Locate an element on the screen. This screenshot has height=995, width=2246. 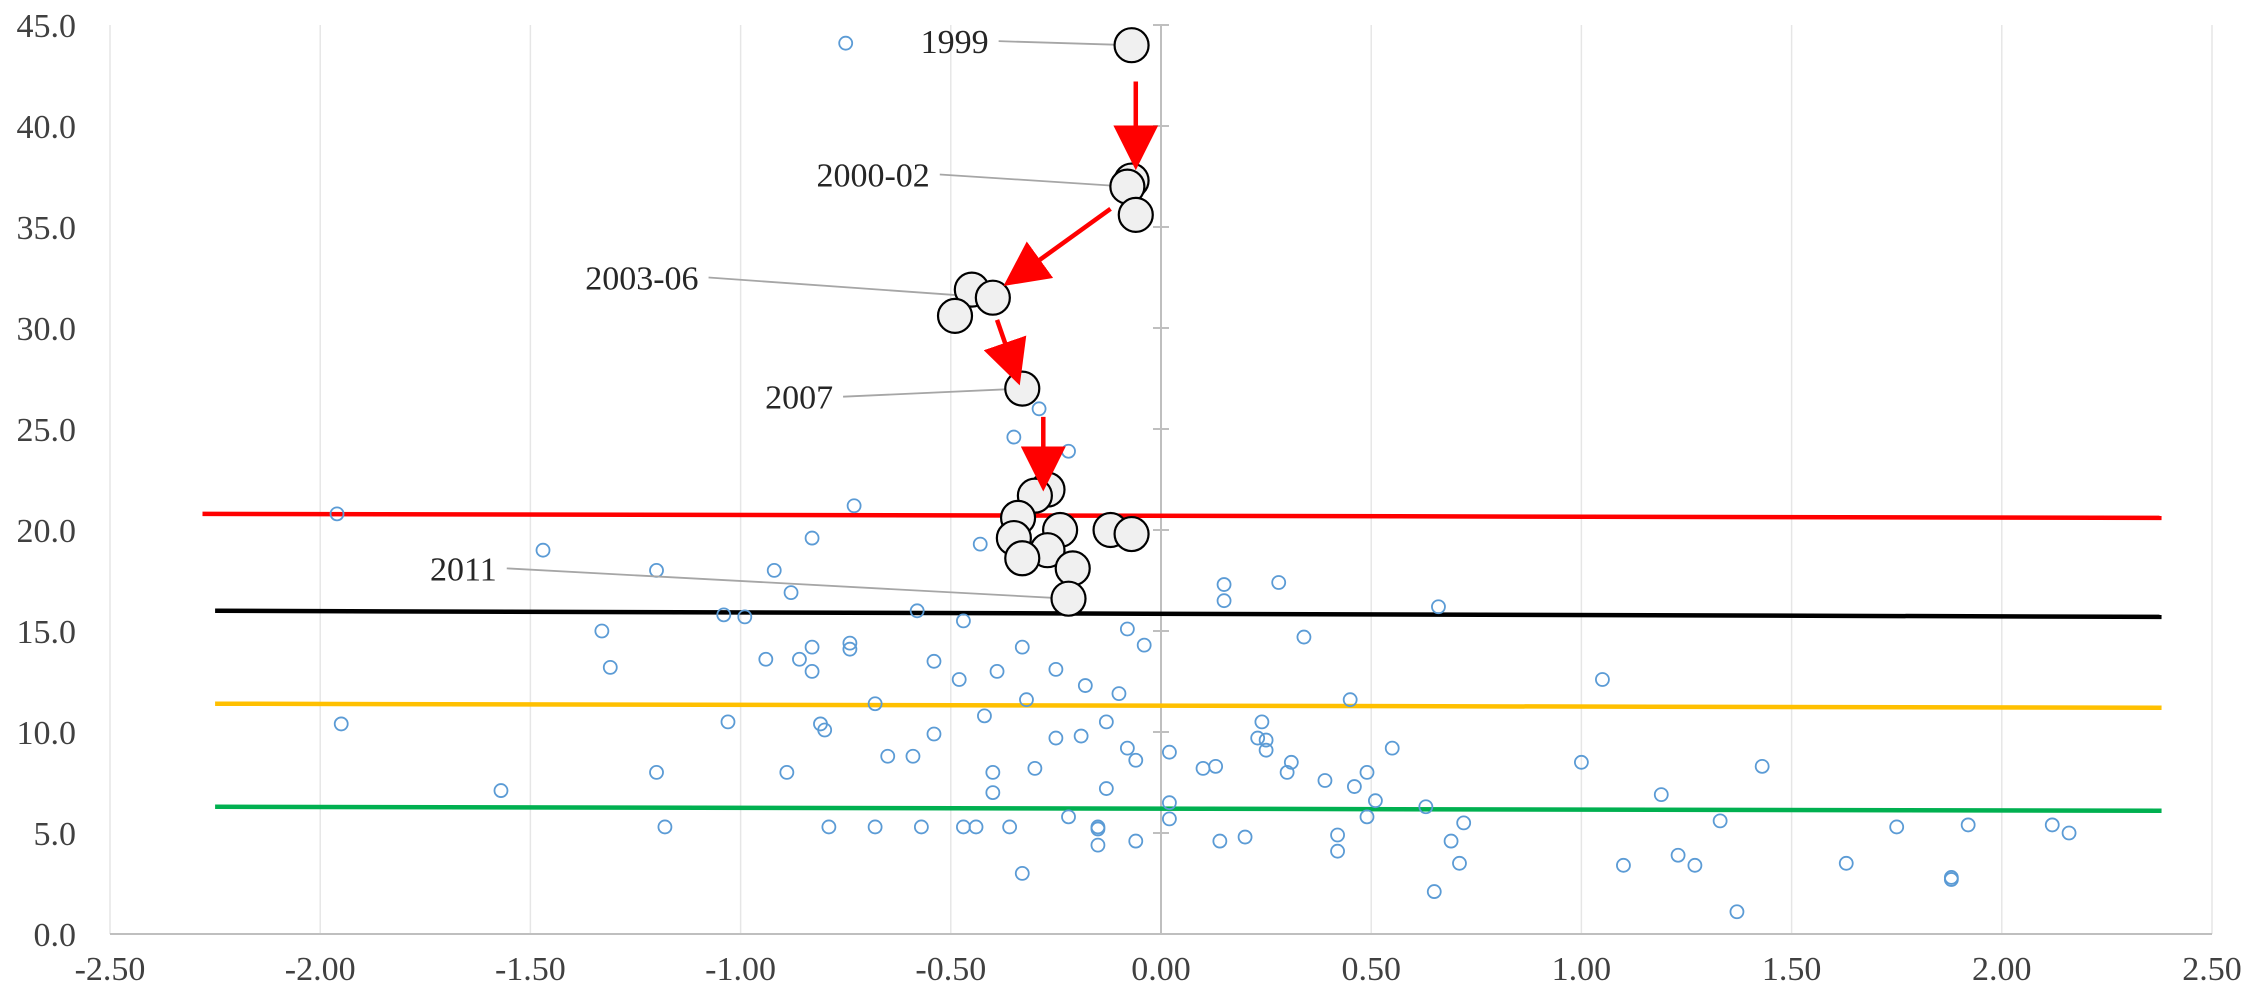
y-tick-label: 10.0 is located at coordinates (47, 733).